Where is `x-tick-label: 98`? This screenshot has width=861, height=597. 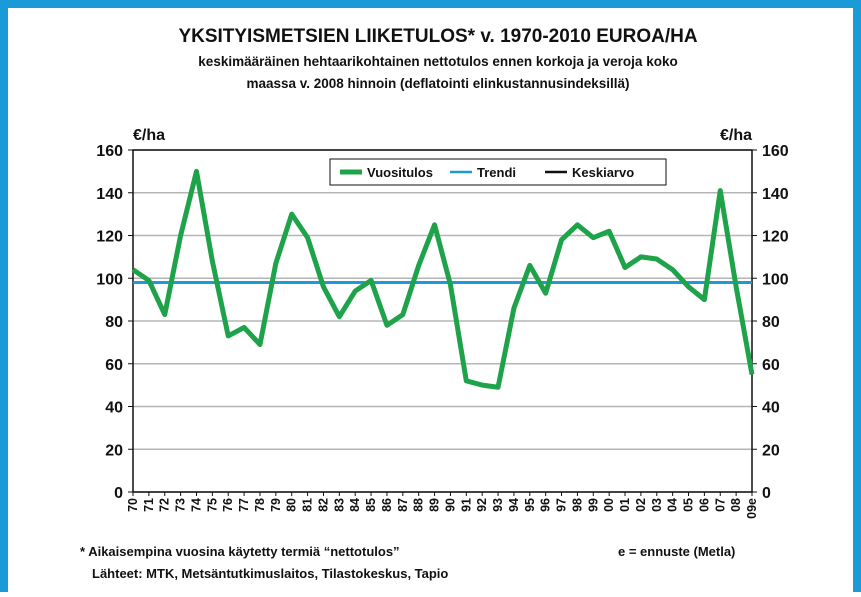
x-tick-label: 98 is located at coordinates (577, 505).